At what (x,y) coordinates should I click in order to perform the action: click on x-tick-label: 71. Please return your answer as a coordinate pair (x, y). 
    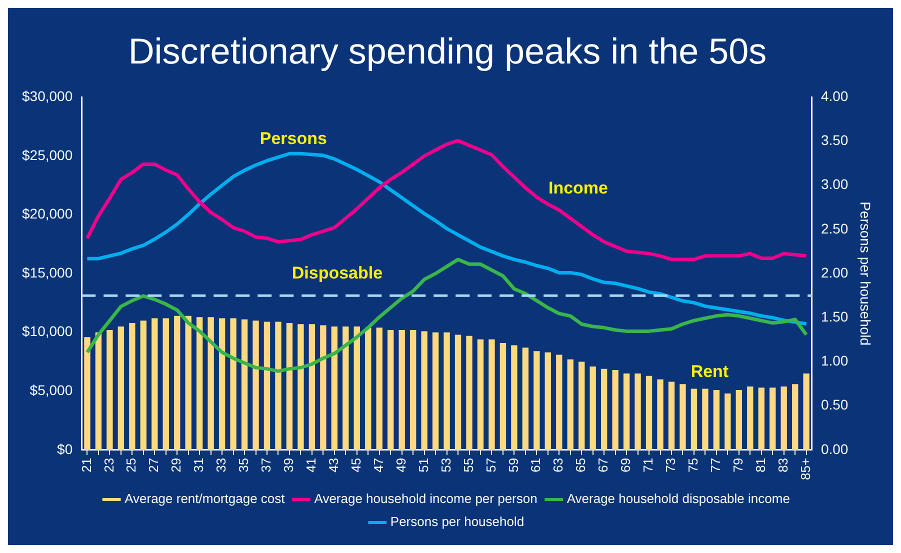
    Looking at the image, I should click on (648, 465).